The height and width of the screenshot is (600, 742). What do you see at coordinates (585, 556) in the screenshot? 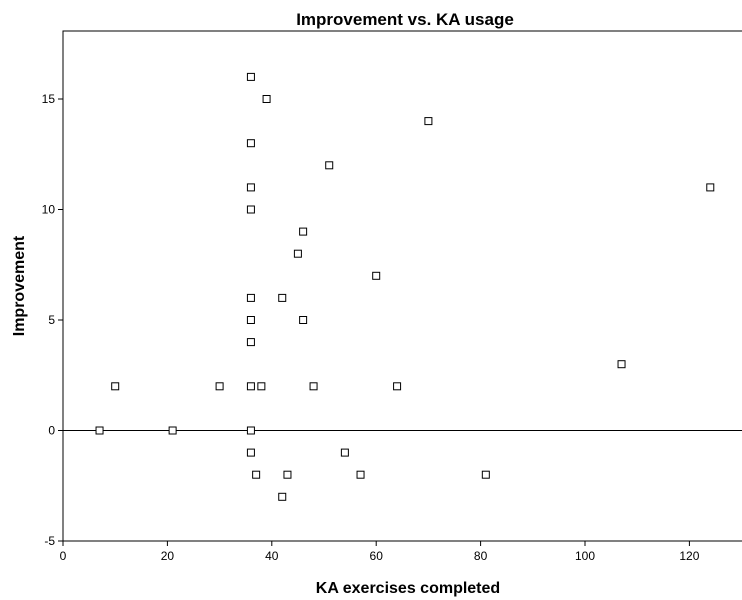
I see `x-tick-label: 100` at bounding box center [585, 556].